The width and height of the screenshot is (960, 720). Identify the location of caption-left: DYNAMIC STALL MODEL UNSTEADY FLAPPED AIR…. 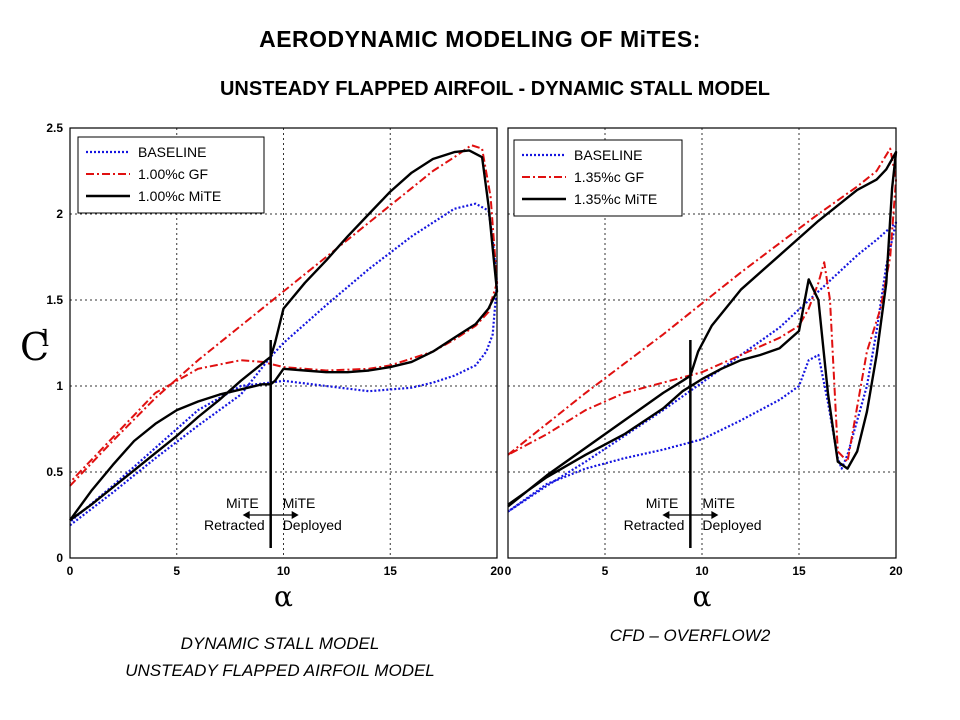
(280, 657).